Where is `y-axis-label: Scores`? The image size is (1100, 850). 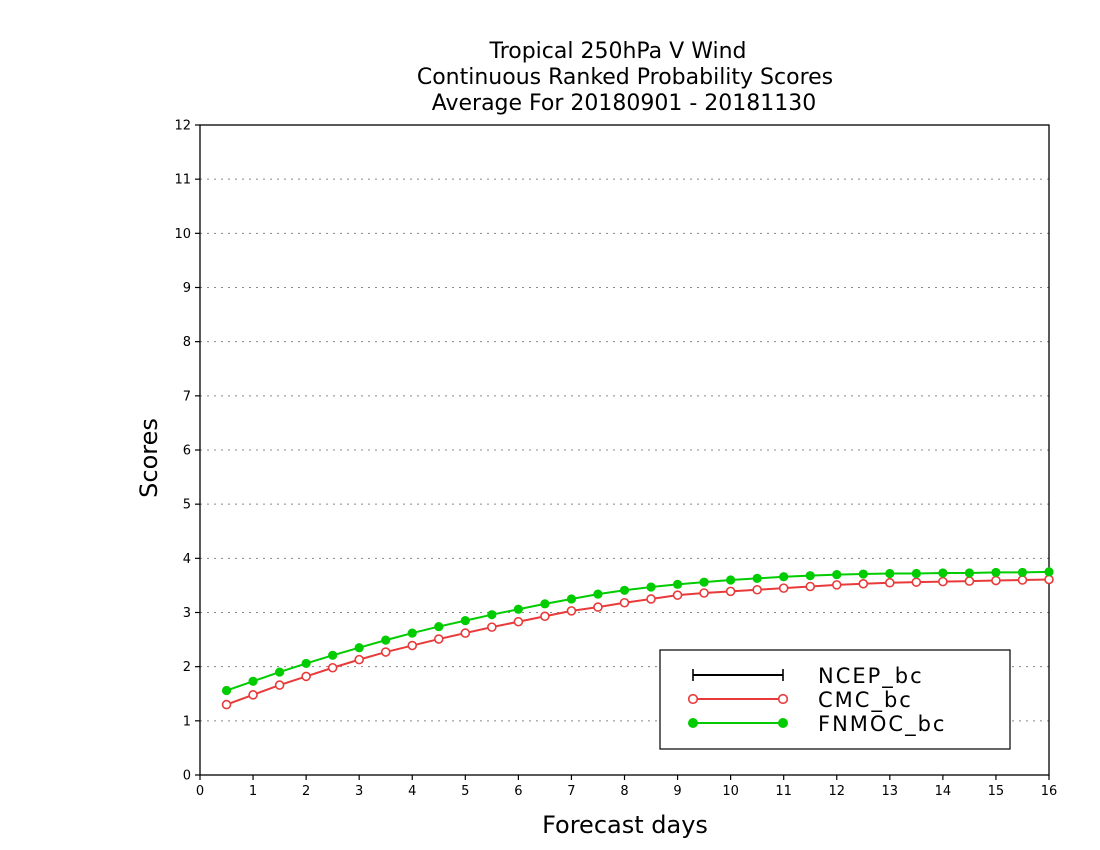
y-axis-label: Scores is located at coordinates (149, 458).